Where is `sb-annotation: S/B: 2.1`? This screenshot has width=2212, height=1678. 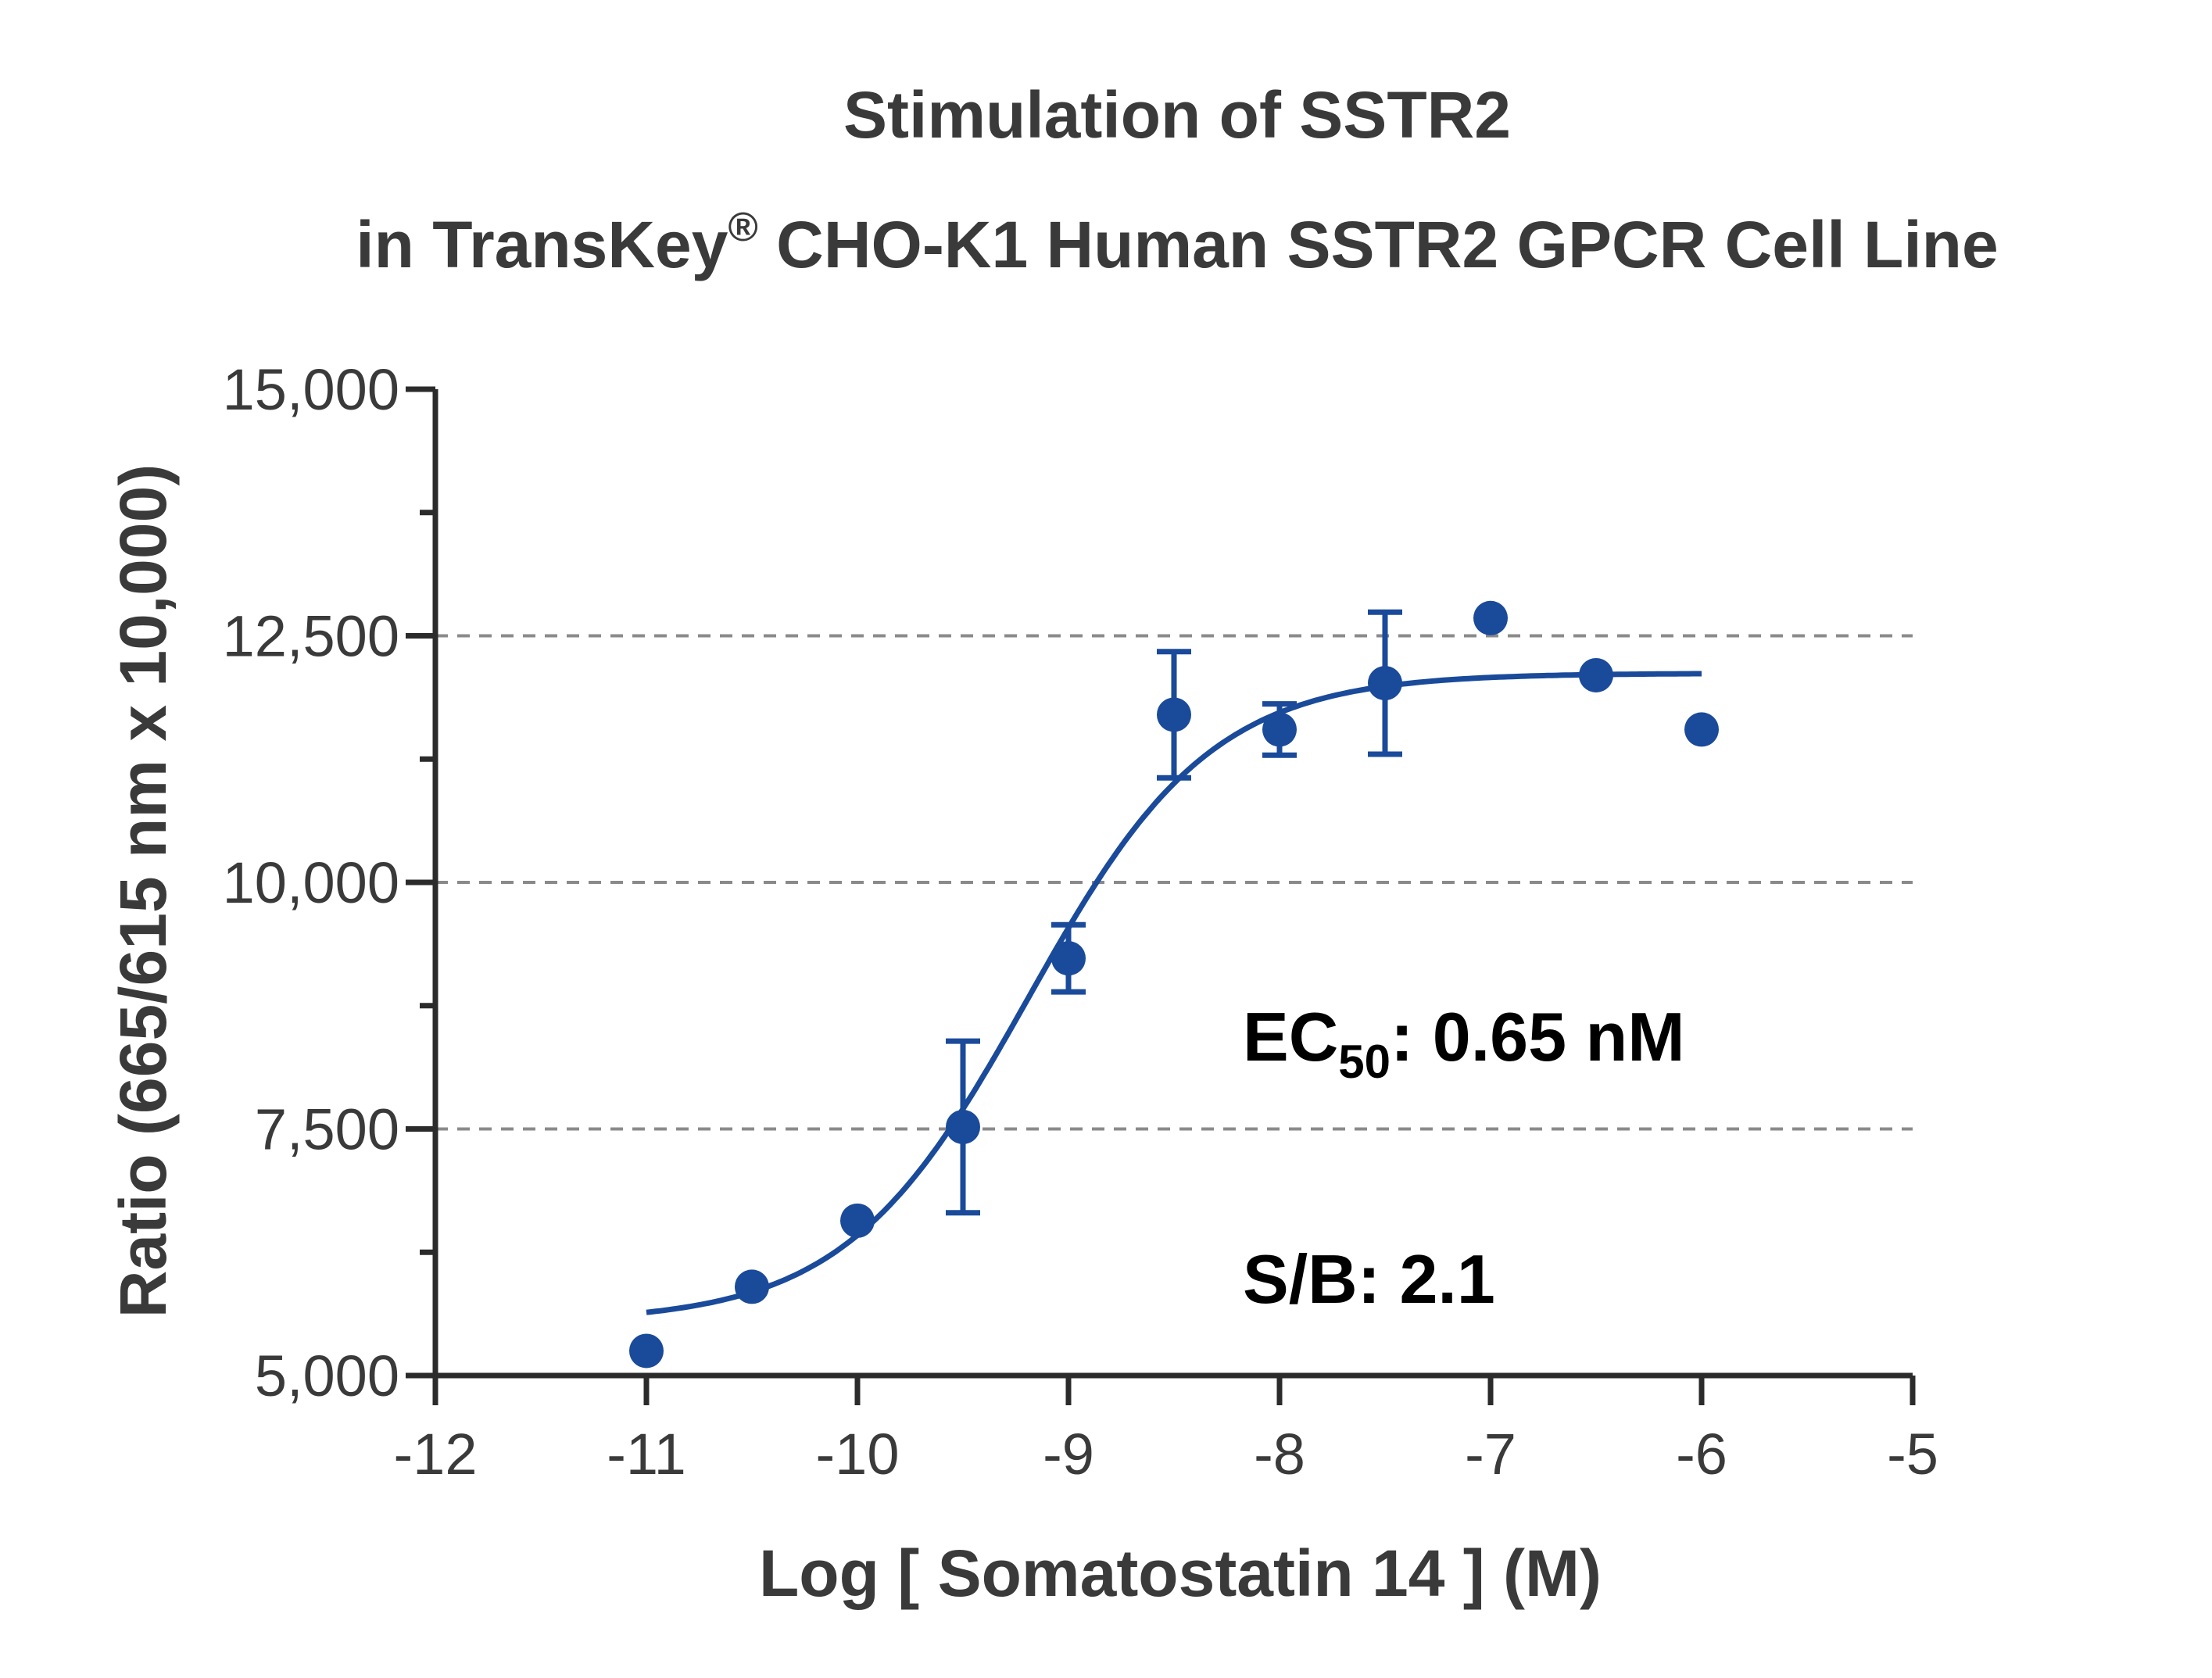 sb-annotation: S/B: 2.1 is located at coordinates (1369, 1279).